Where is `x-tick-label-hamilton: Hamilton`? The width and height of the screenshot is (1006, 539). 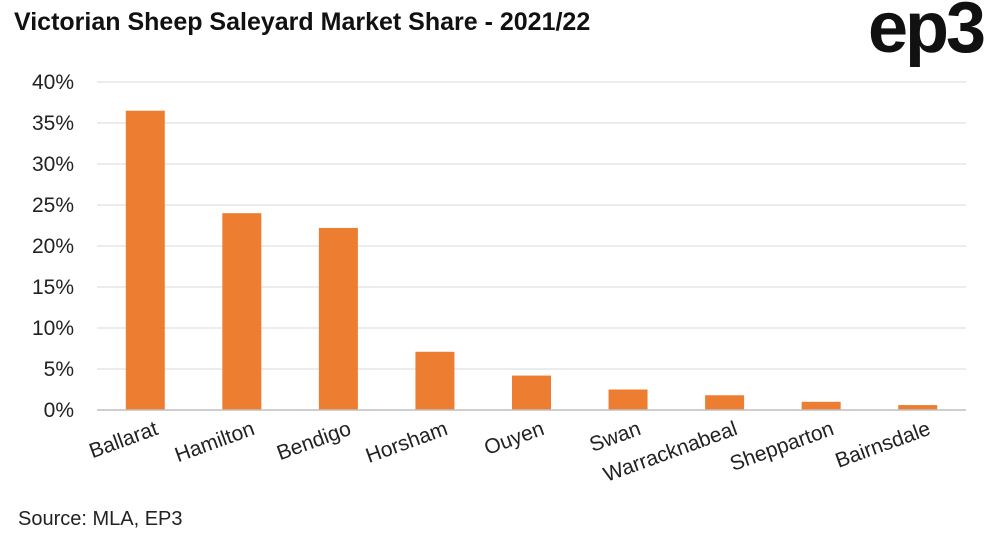 x-tick-label-hamilton: Hamilton is located at coordinates (215, 442).